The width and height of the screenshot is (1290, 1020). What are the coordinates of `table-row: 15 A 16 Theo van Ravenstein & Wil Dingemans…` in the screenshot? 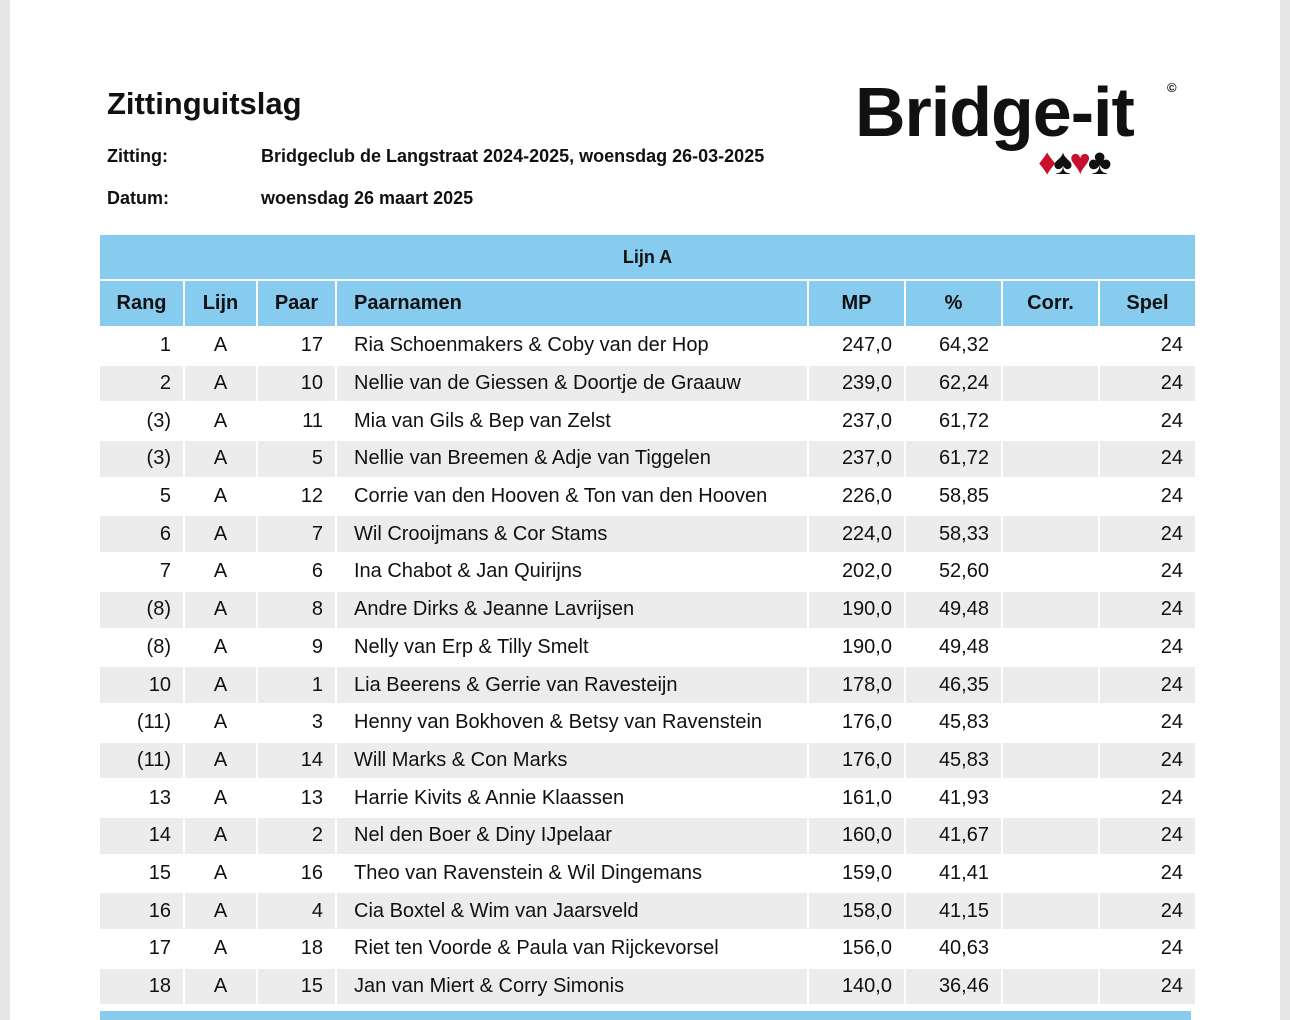 It's located at (647, 874).